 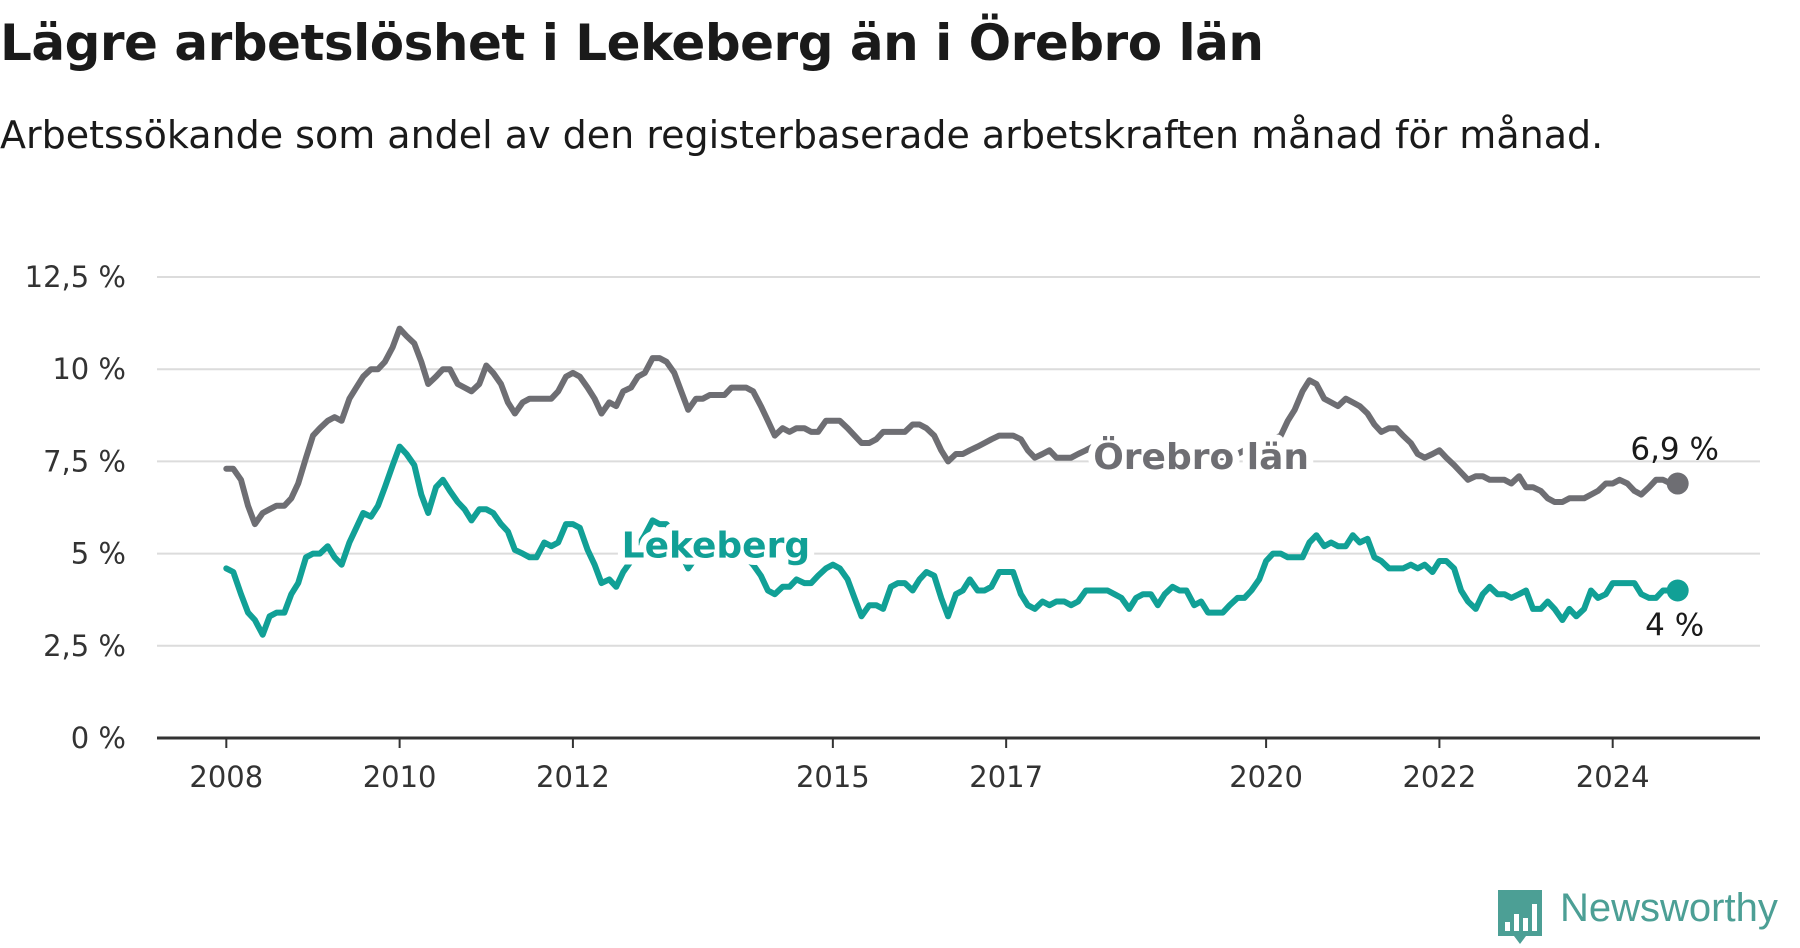 I want to click on x-tick-label: 2022, so click(x=1439, y=777).